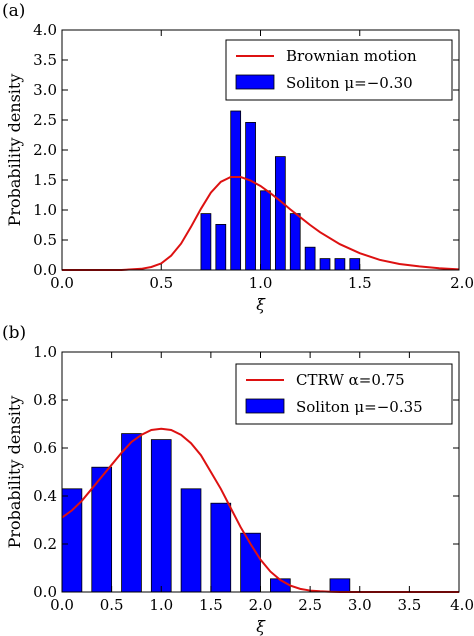  What do you see at coordinates (45, 90) in the screenshot?
I see `y-tick-label: 3.0` at bounding box center [45, 90].